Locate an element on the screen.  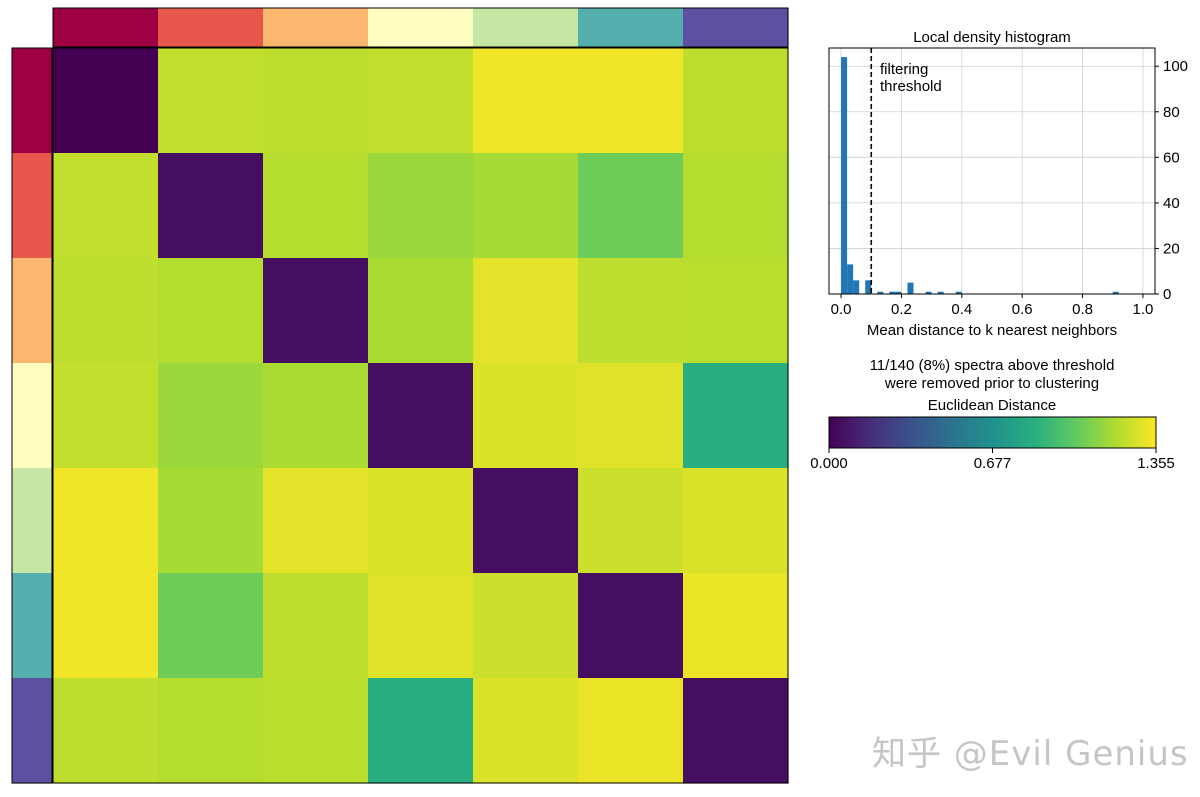
colorbar is located at coordinates (992, 432).